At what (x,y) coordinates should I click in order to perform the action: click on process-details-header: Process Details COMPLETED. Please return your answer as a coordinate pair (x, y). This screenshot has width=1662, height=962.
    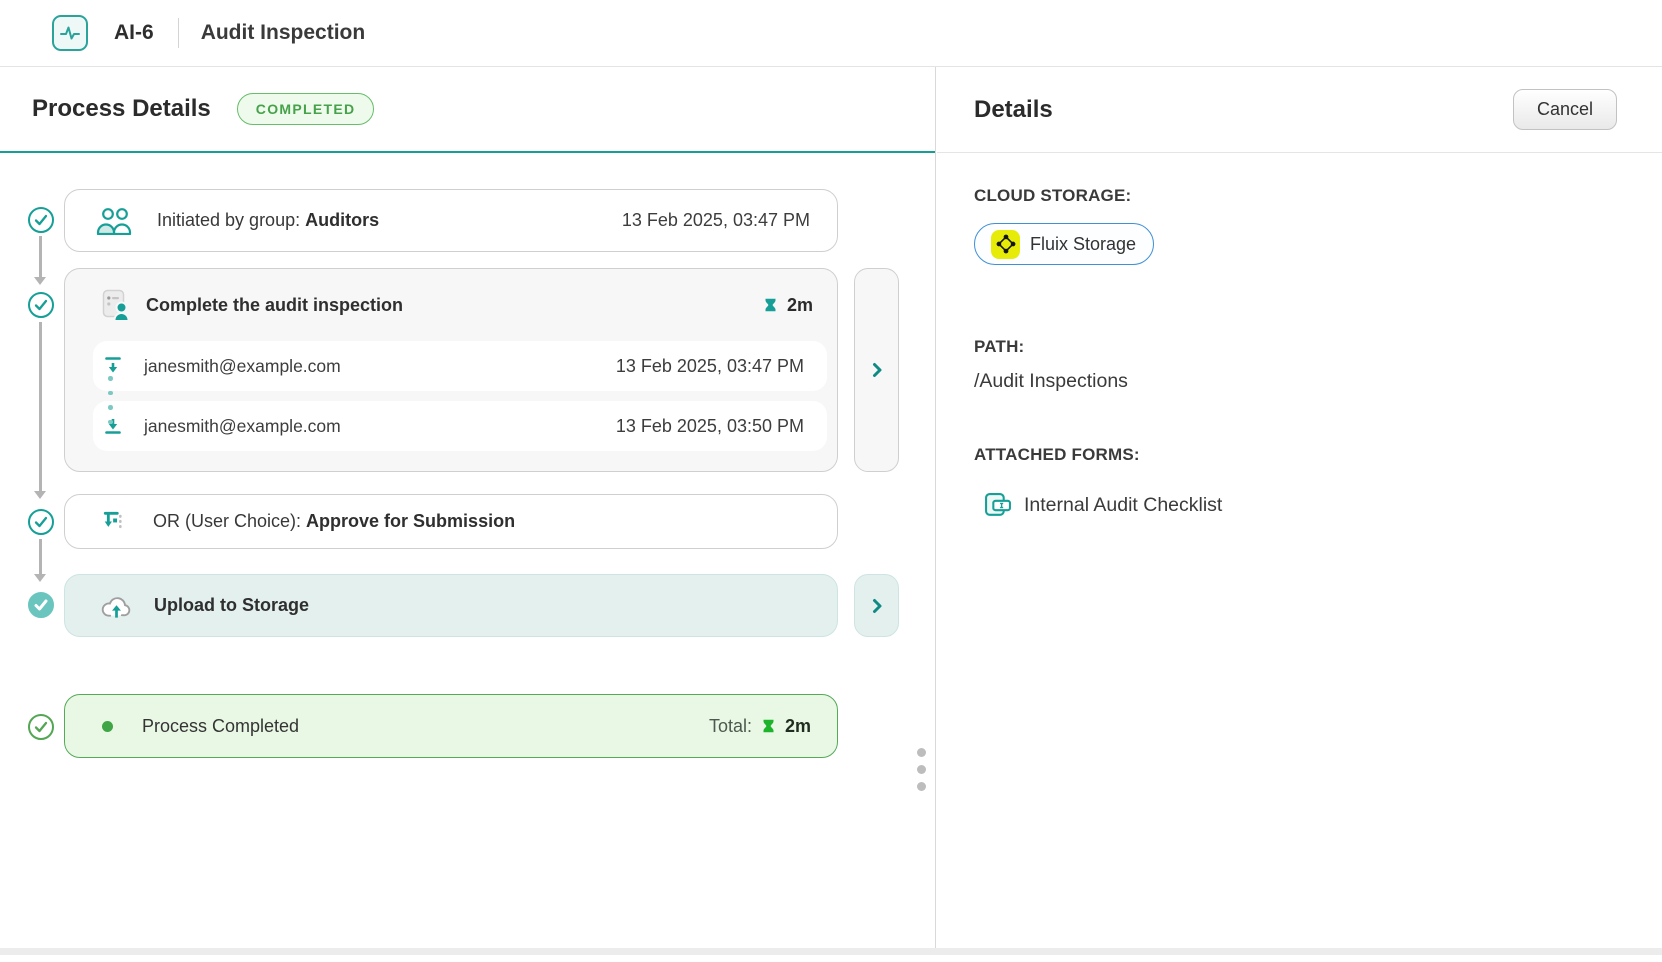
    Looking at the image, I should click on (467, 110).